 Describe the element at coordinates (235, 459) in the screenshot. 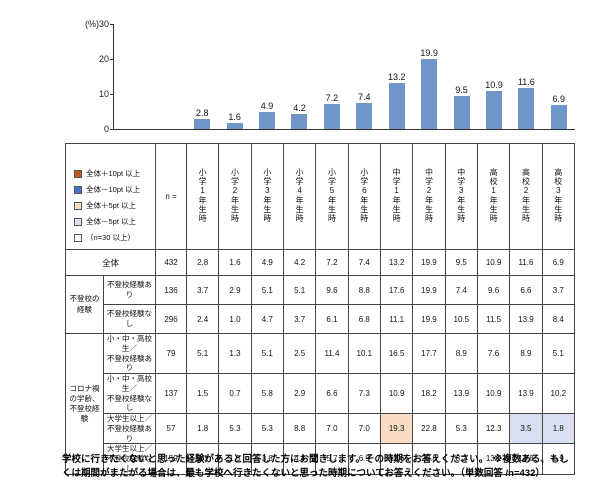

I see `data-cell: 1.3` at that location.